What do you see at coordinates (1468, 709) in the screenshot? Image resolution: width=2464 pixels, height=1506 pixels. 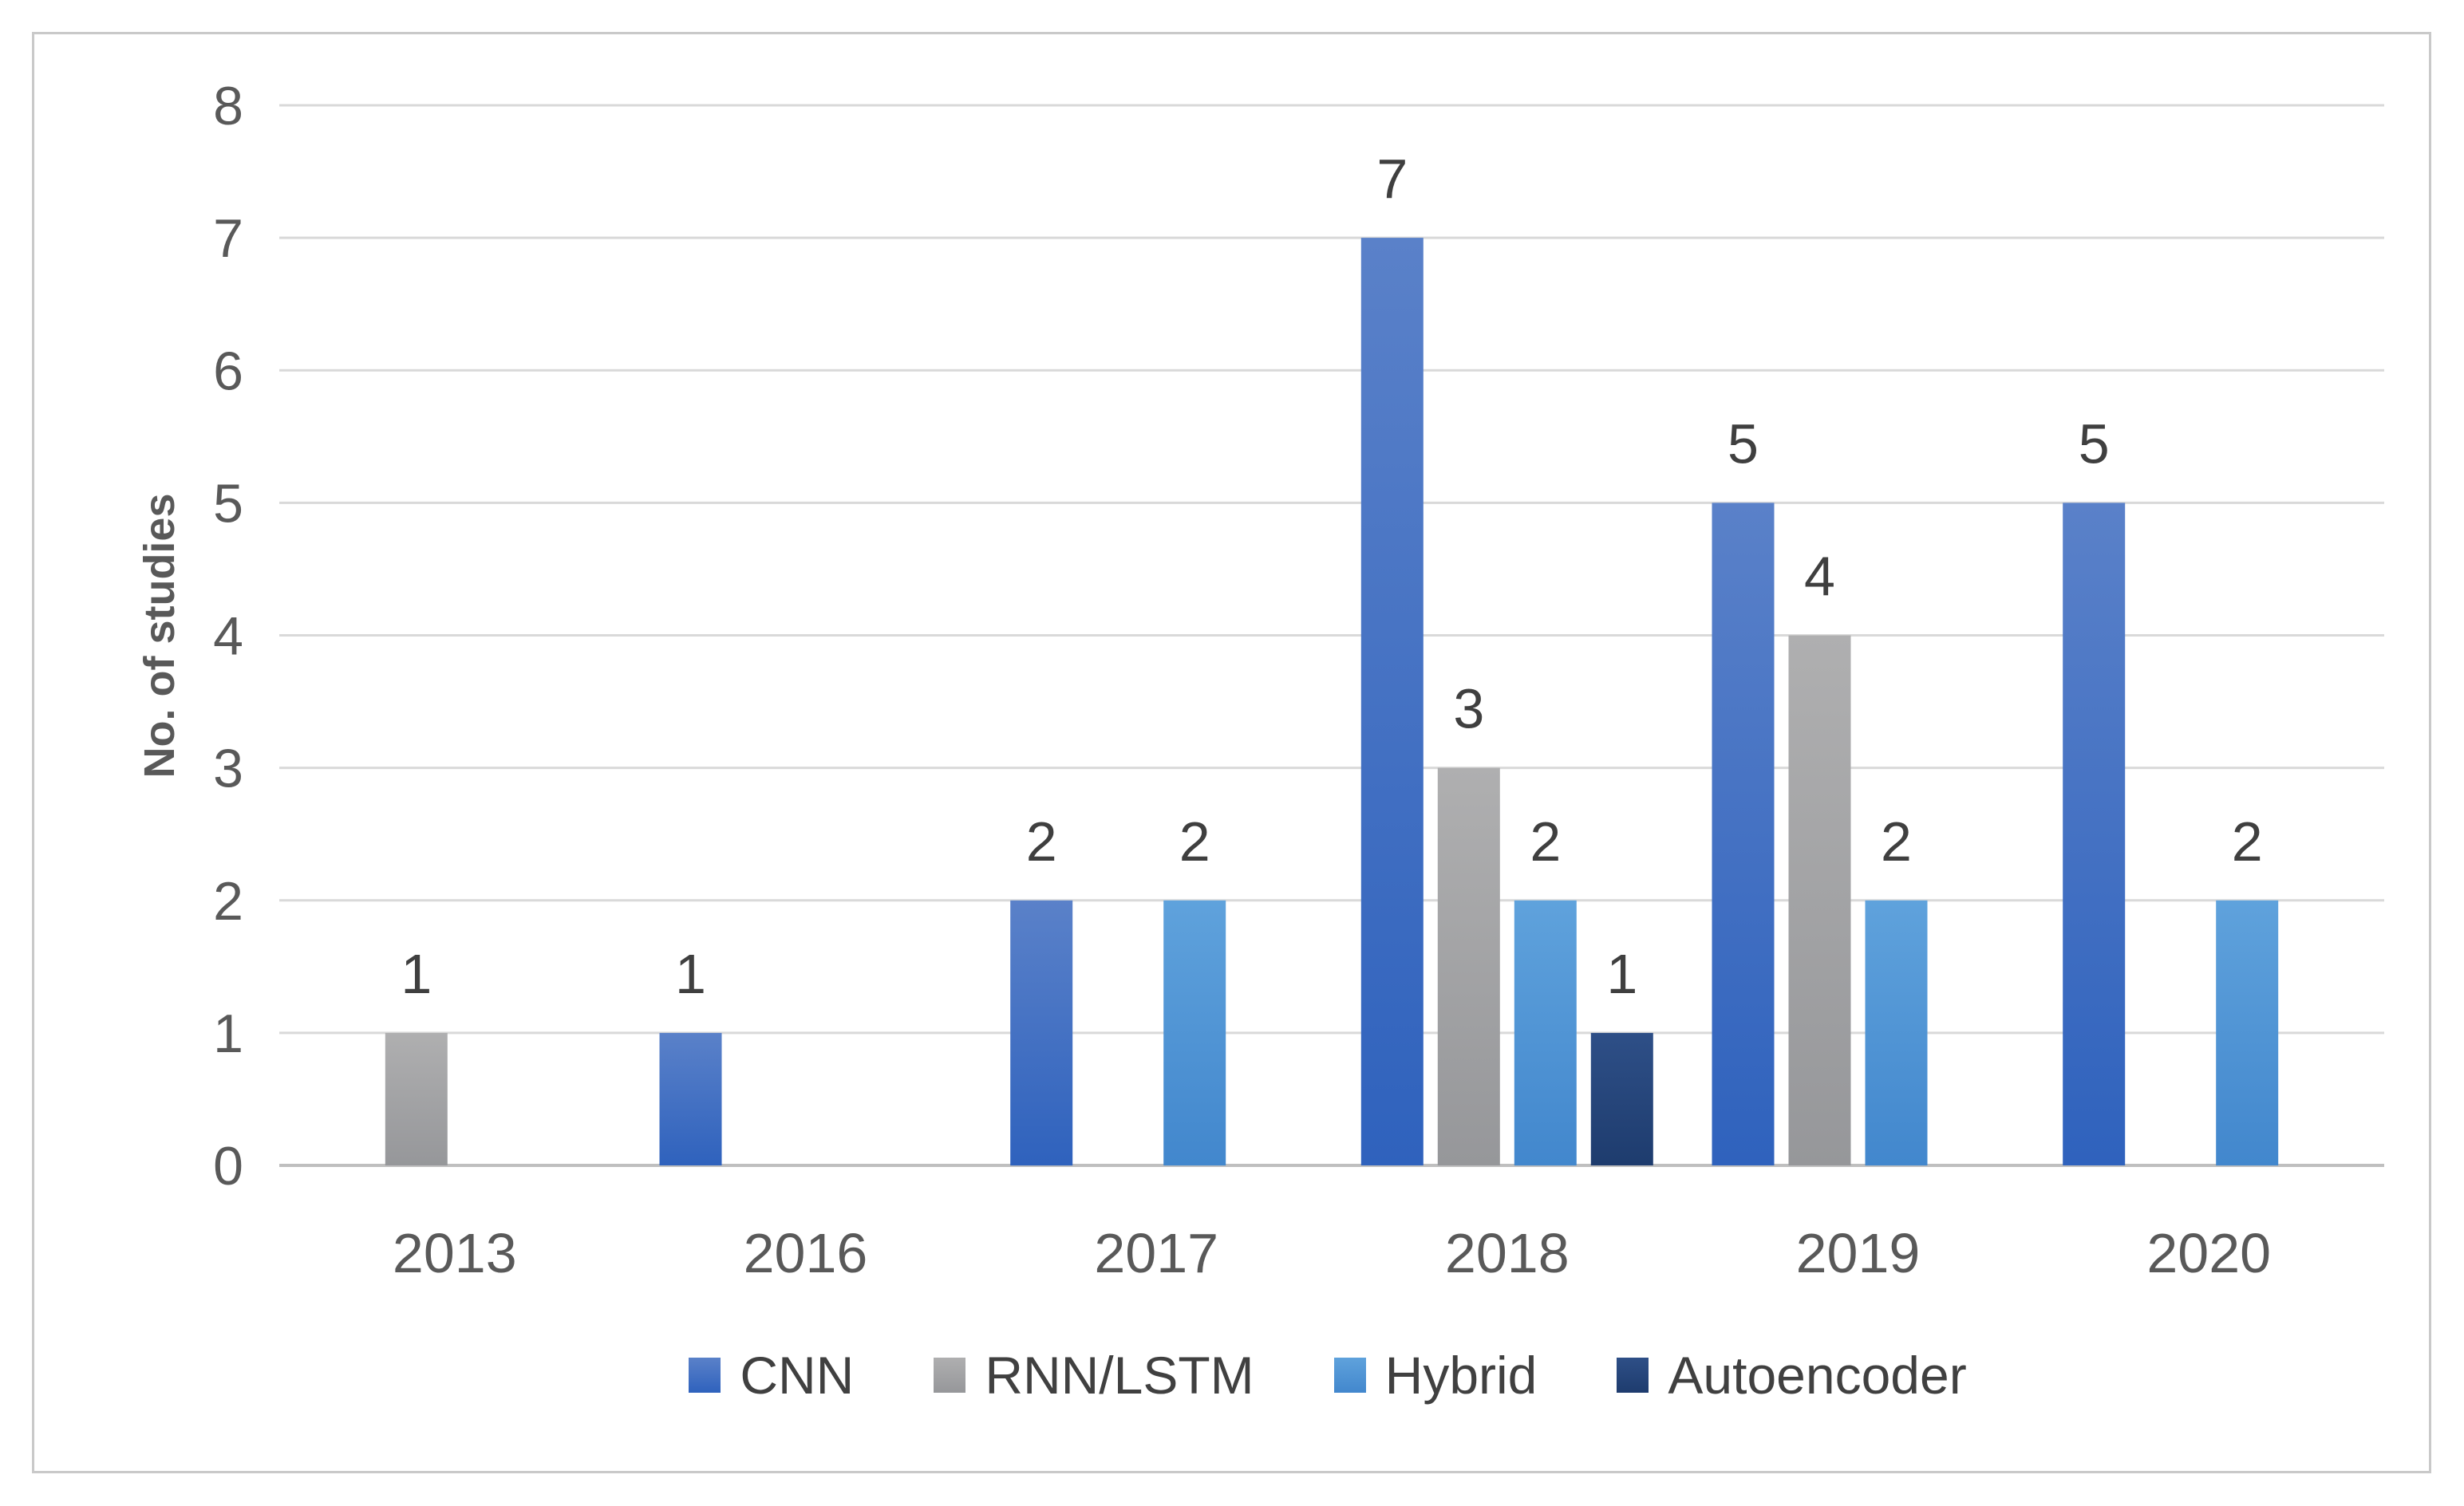 I see `data-label-rnn-lstm-2018: 3` at bounding box center [1468, 709].